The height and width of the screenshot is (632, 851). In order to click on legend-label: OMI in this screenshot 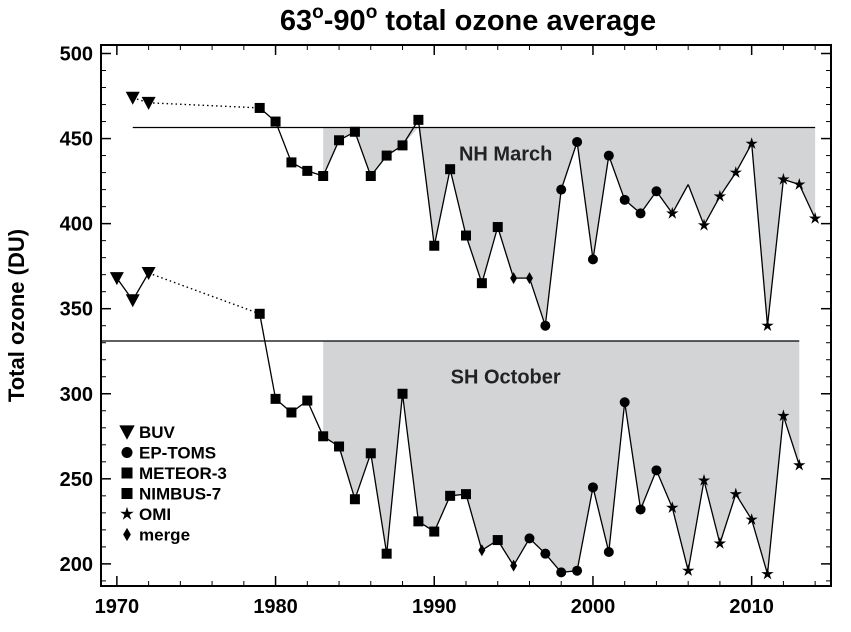, I will do `click(155, 514)`.